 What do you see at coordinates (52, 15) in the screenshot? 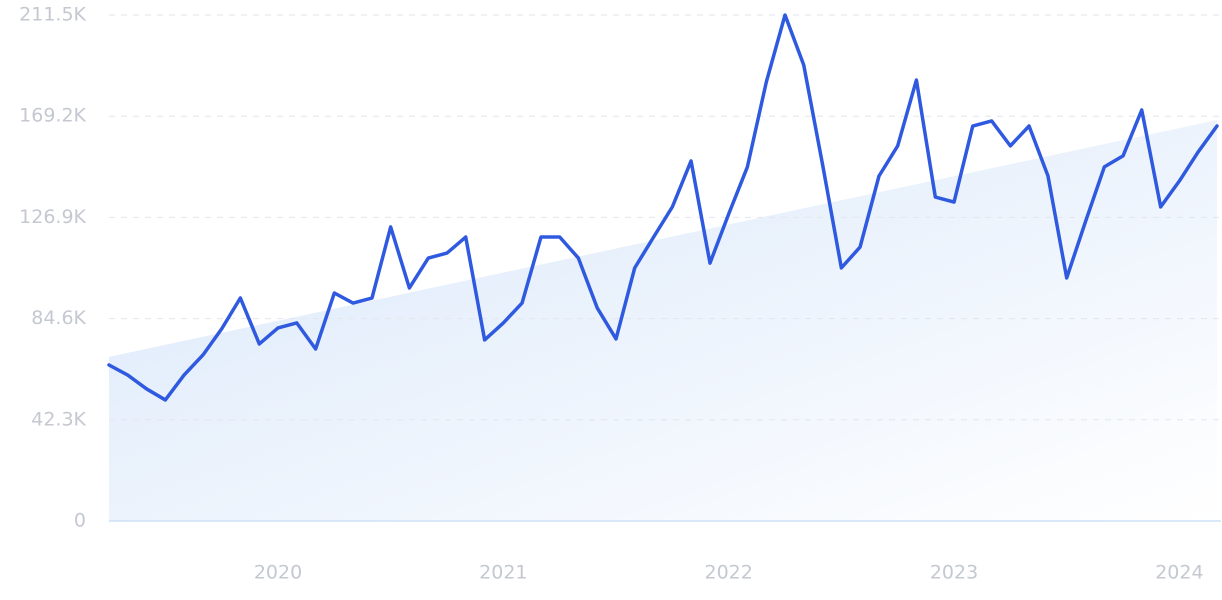
I see `y-tick-label: 211.5K` at bounding box center [52, 15].